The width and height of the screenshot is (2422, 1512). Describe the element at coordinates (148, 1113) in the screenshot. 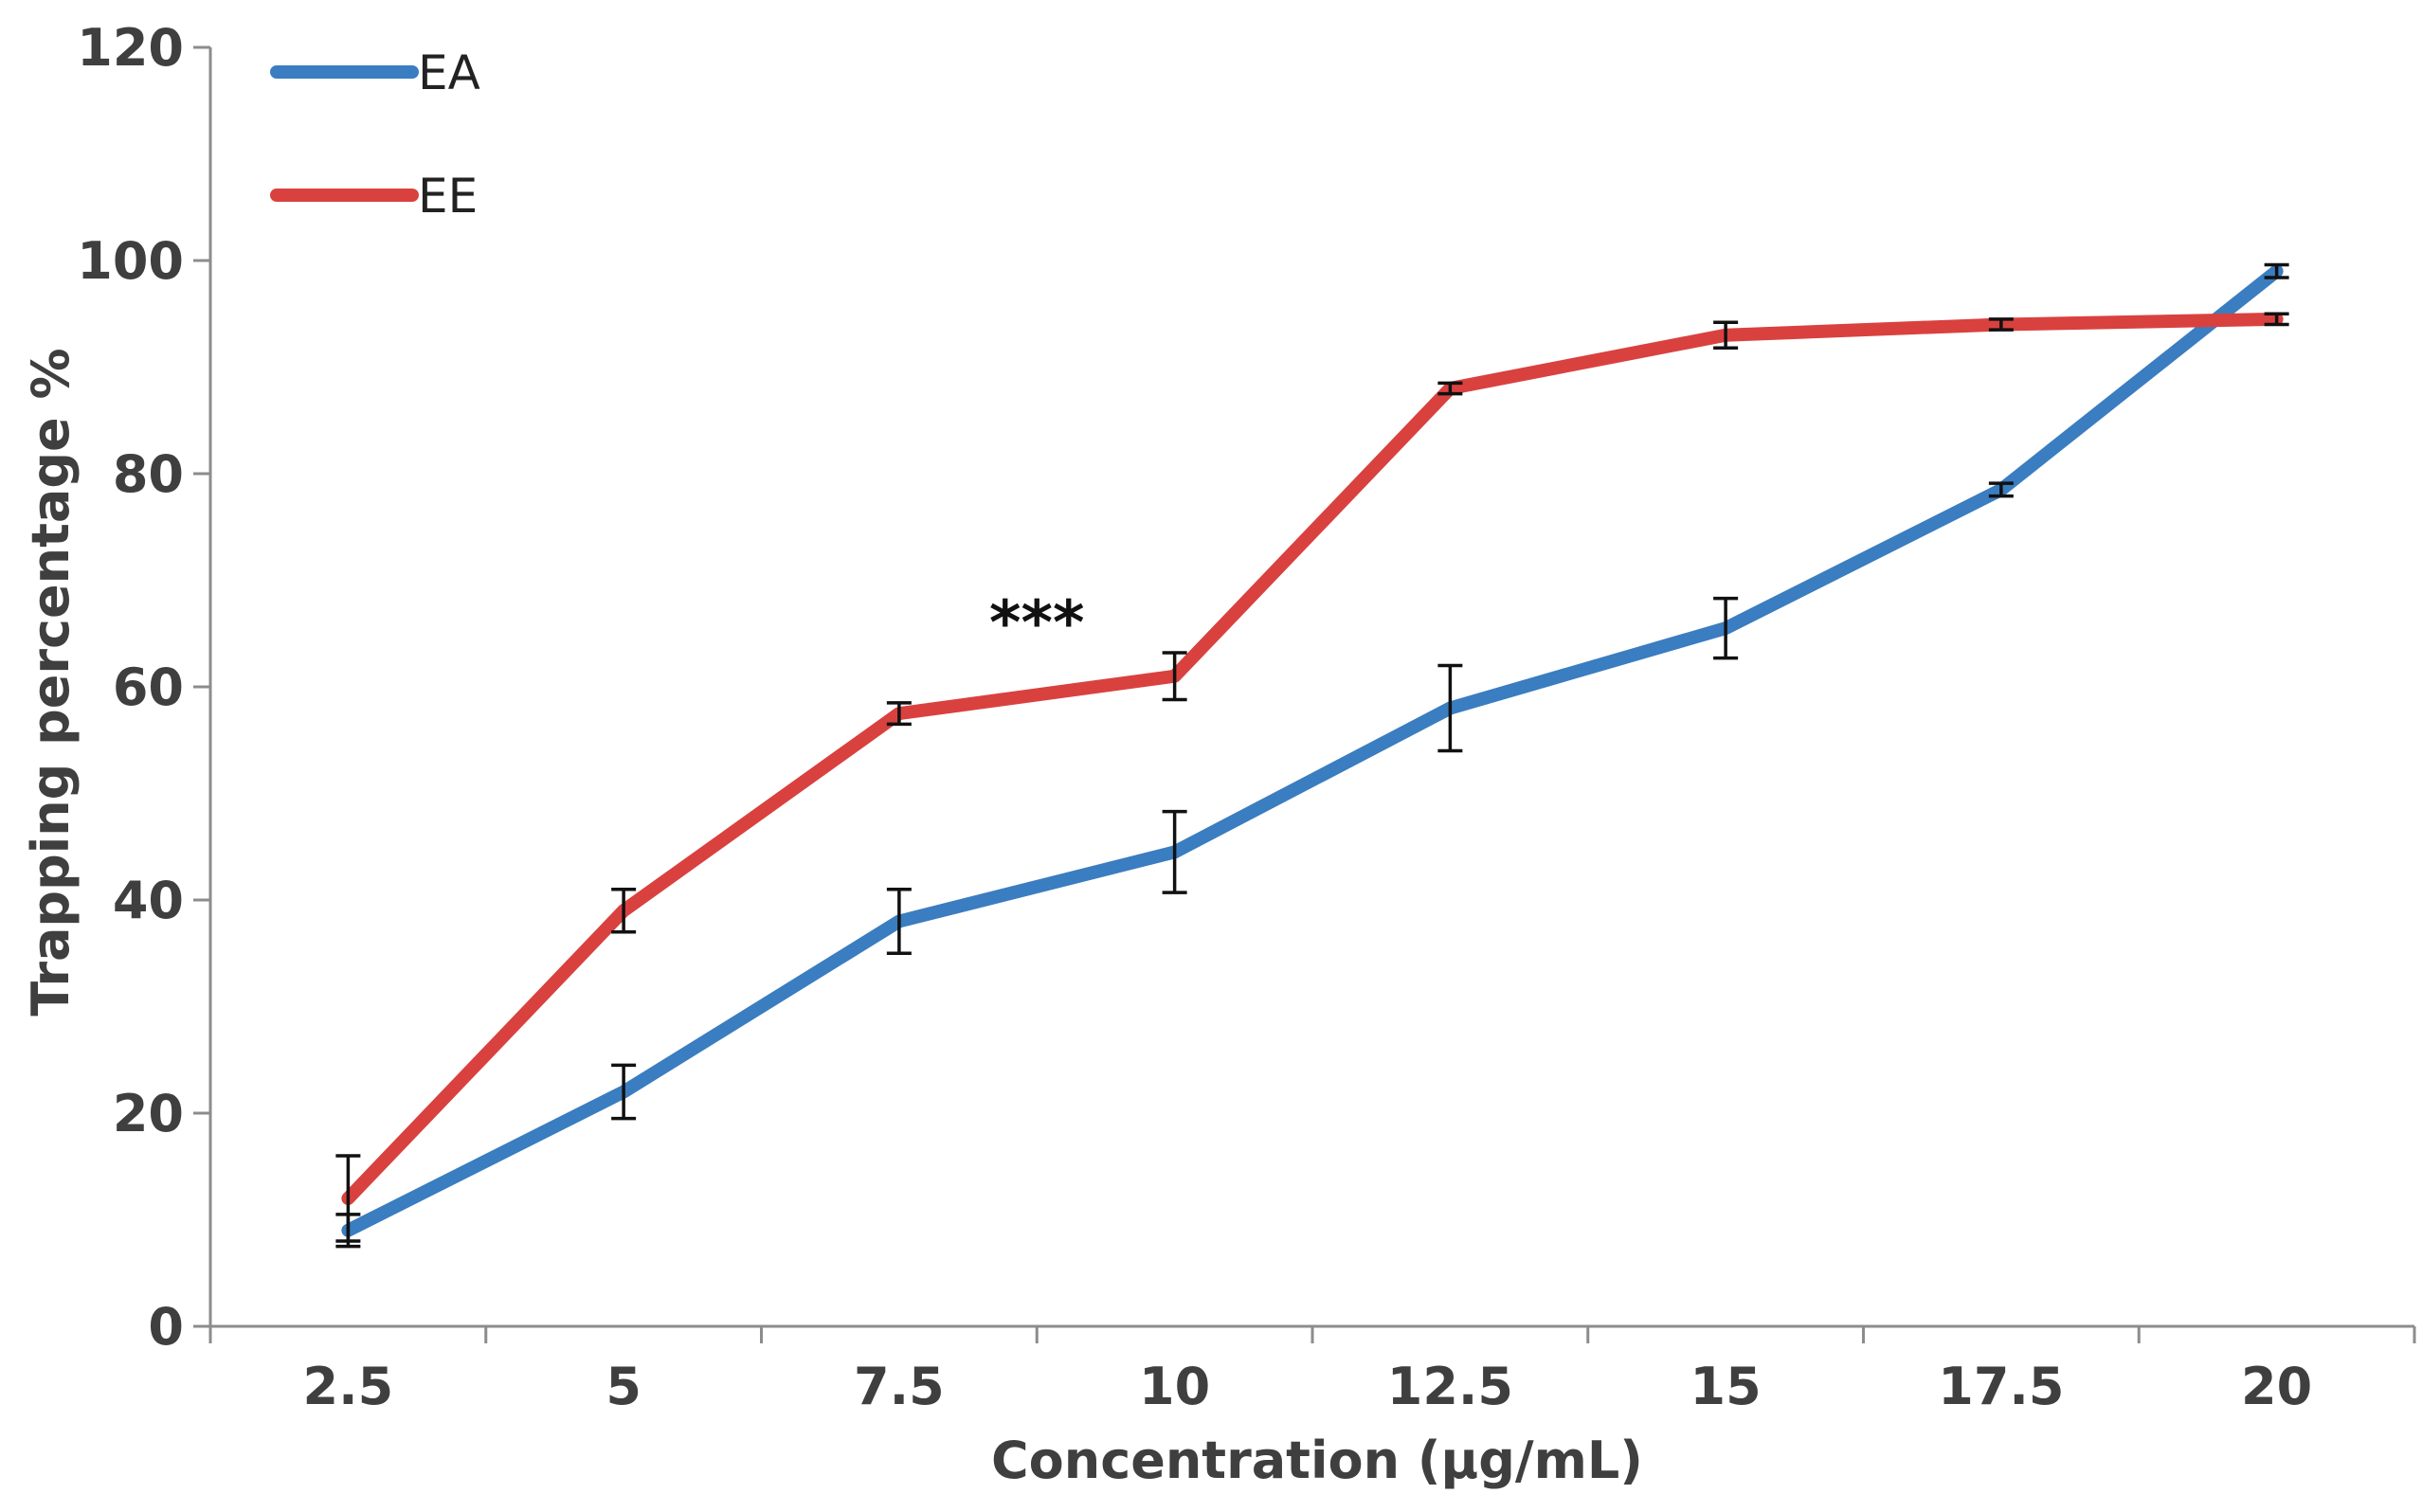

I see `y-tick-label: 20` at that location.